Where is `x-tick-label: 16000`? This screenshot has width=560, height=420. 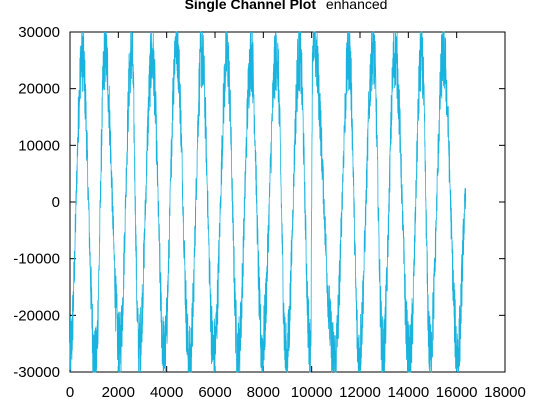 x-tick-label: 16000 is located at coordinates (457, 392).